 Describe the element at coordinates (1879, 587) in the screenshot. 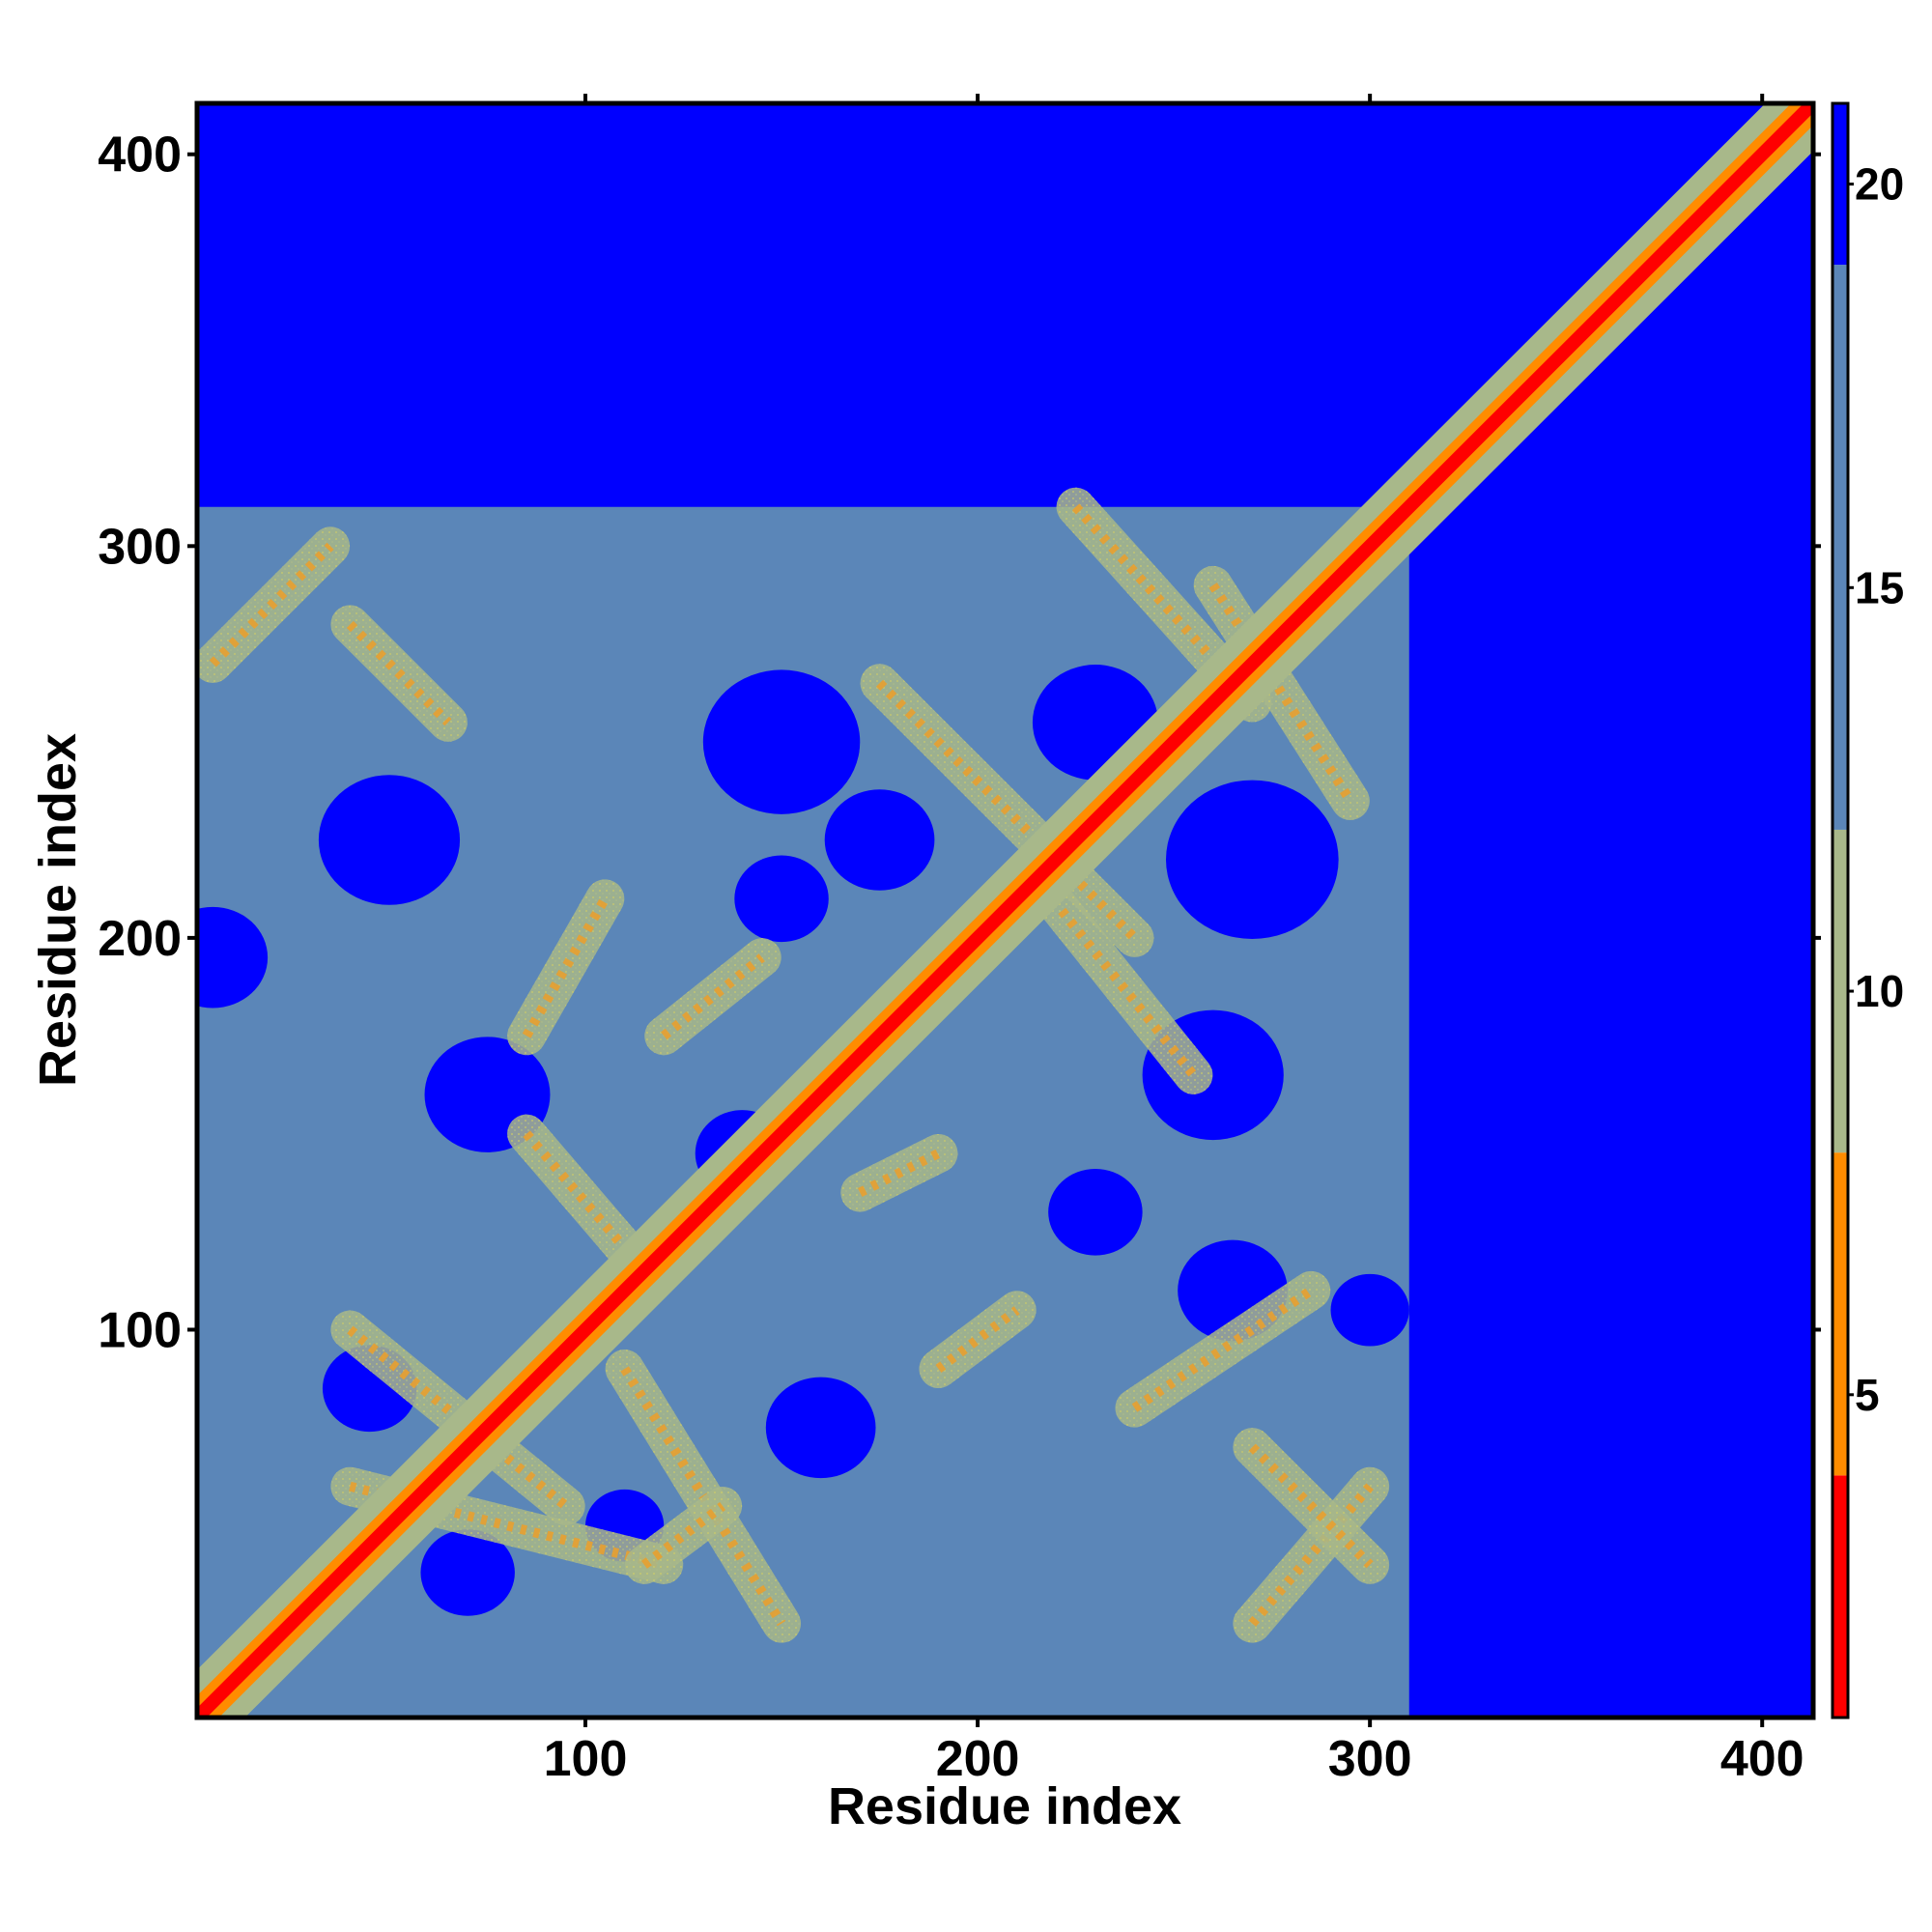

I see `colorbar-tick-label: 15` at that location.